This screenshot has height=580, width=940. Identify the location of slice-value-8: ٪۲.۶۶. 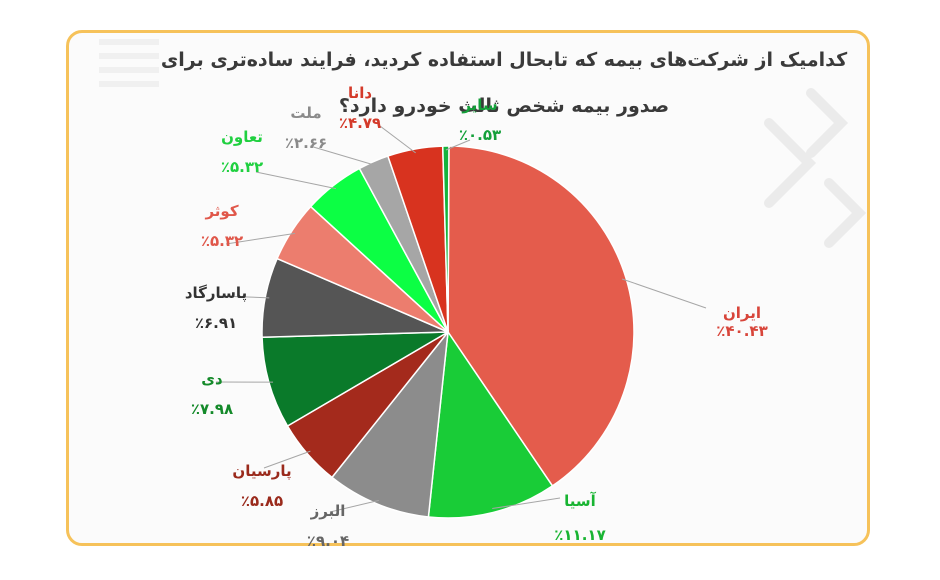
(306, 143).